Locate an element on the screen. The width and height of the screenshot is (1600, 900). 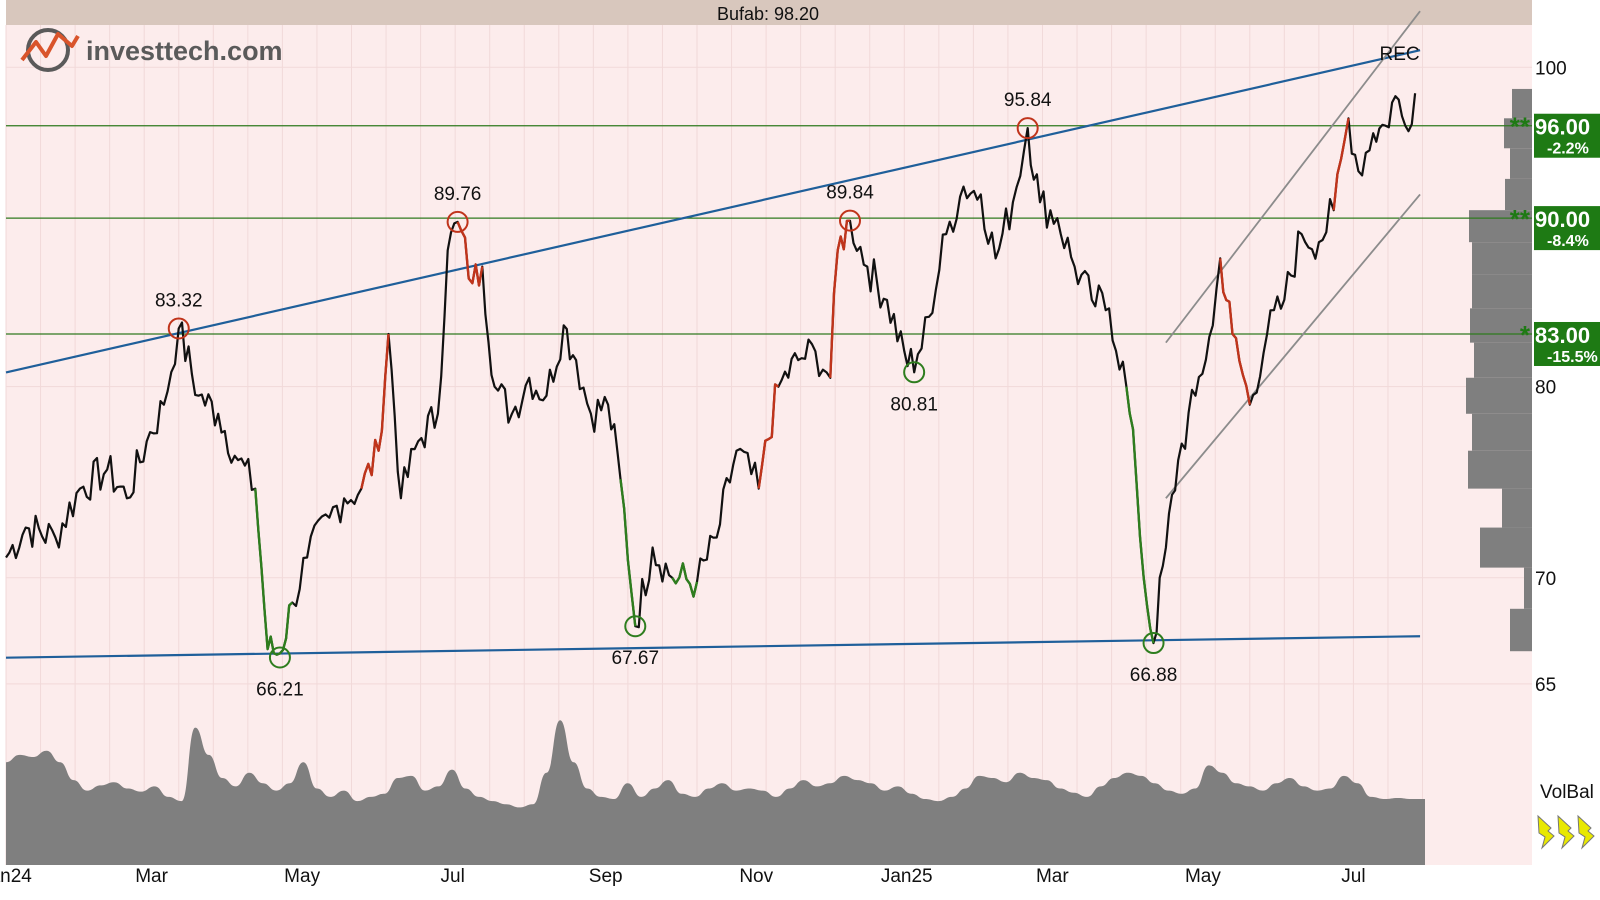
x-axis: Jan24 Mar May Jul Sep Nov Jan25 Mar May Jul is located at coordinates (683, 876).